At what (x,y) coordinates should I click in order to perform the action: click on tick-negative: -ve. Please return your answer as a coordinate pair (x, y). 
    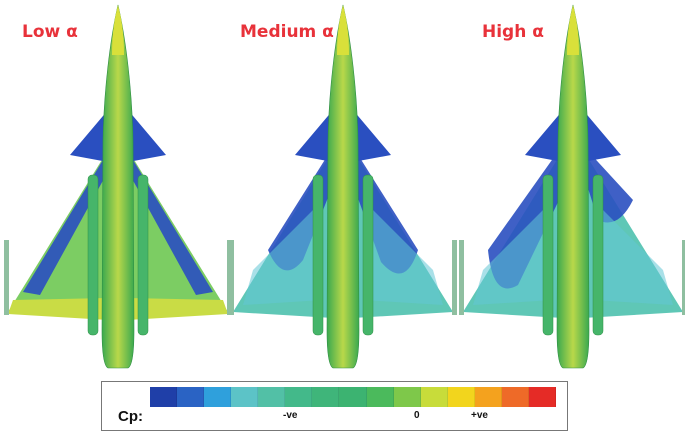
    Looking at the image, I should click on (290, 415).